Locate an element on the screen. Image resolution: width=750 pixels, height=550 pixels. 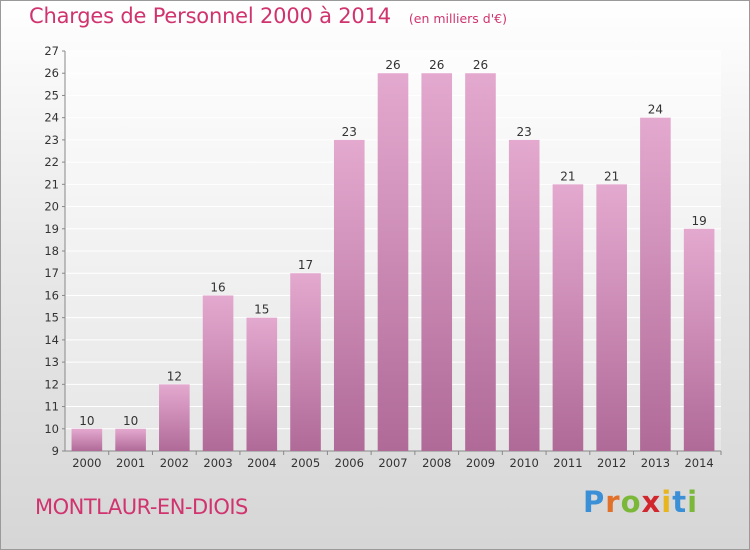
y-tick-label: 12 is located at coordinates (51, 384).